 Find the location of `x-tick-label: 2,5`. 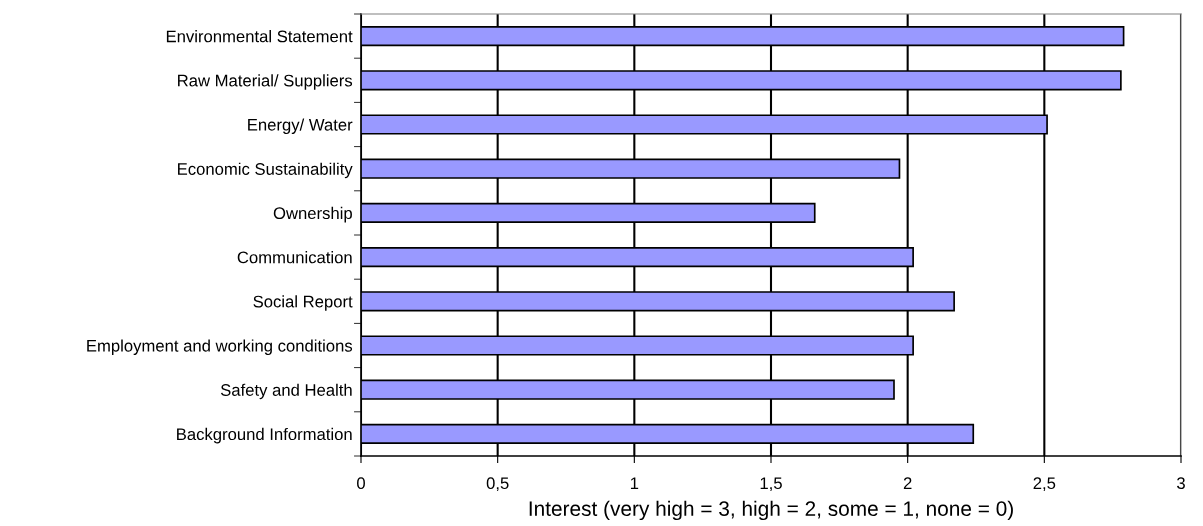

x-tick-label: 2,5 is located at coordinates (1044, 484).